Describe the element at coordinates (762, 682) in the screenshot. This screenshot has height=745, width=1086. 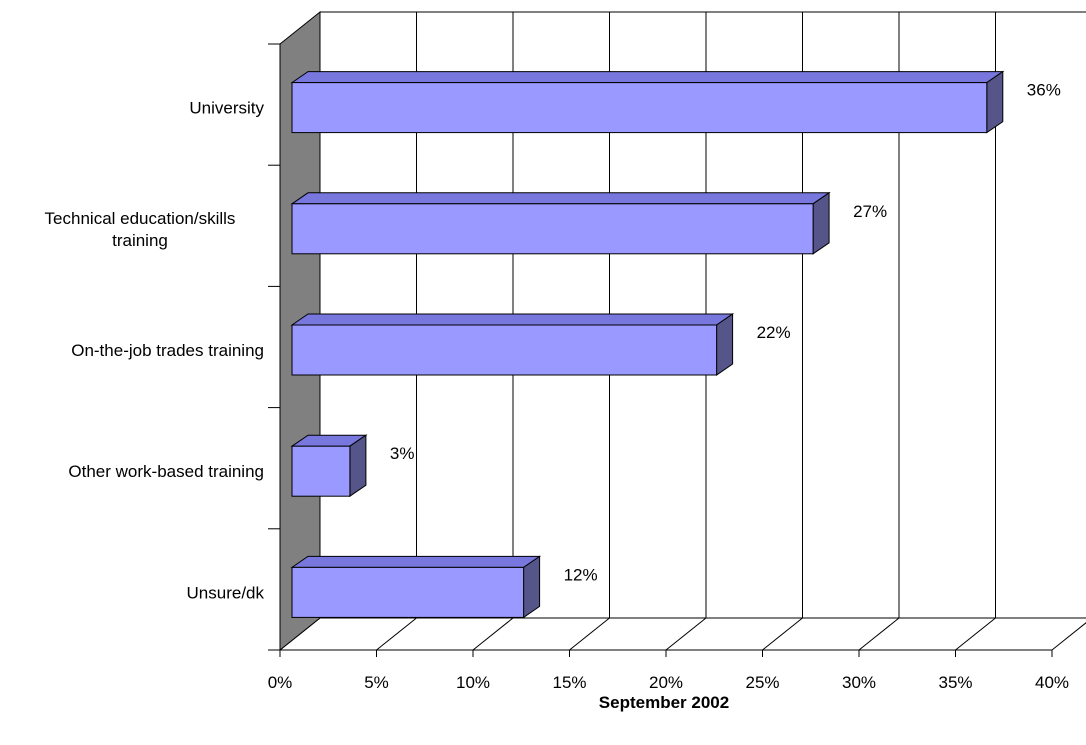
I see `x-tick-label: 25%` at that location.